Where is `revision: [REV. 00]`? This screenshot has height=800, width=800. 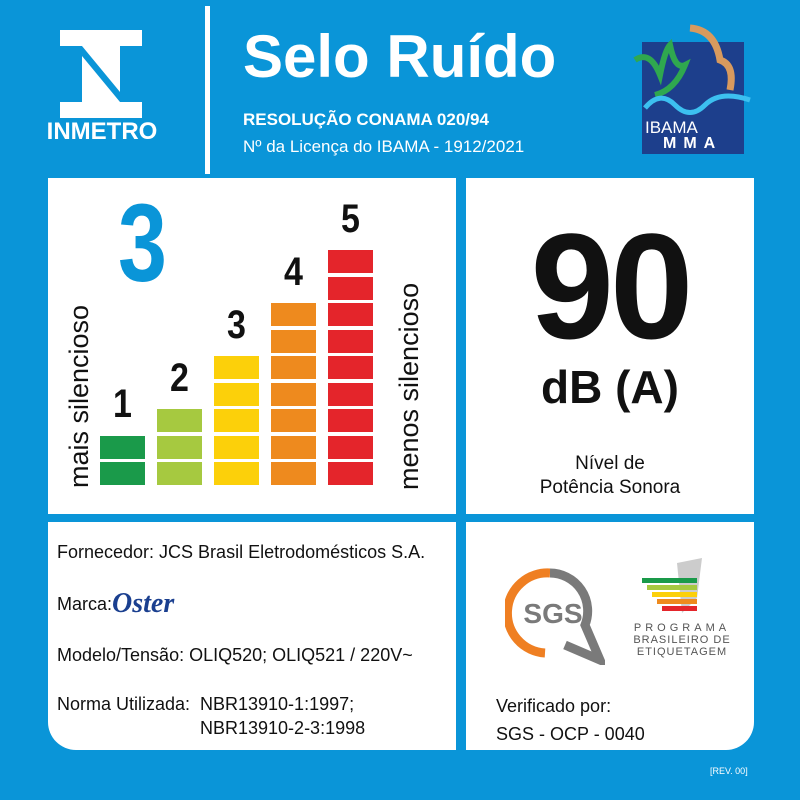 revision: [REV. 00] is located at coordinates (729, 771).